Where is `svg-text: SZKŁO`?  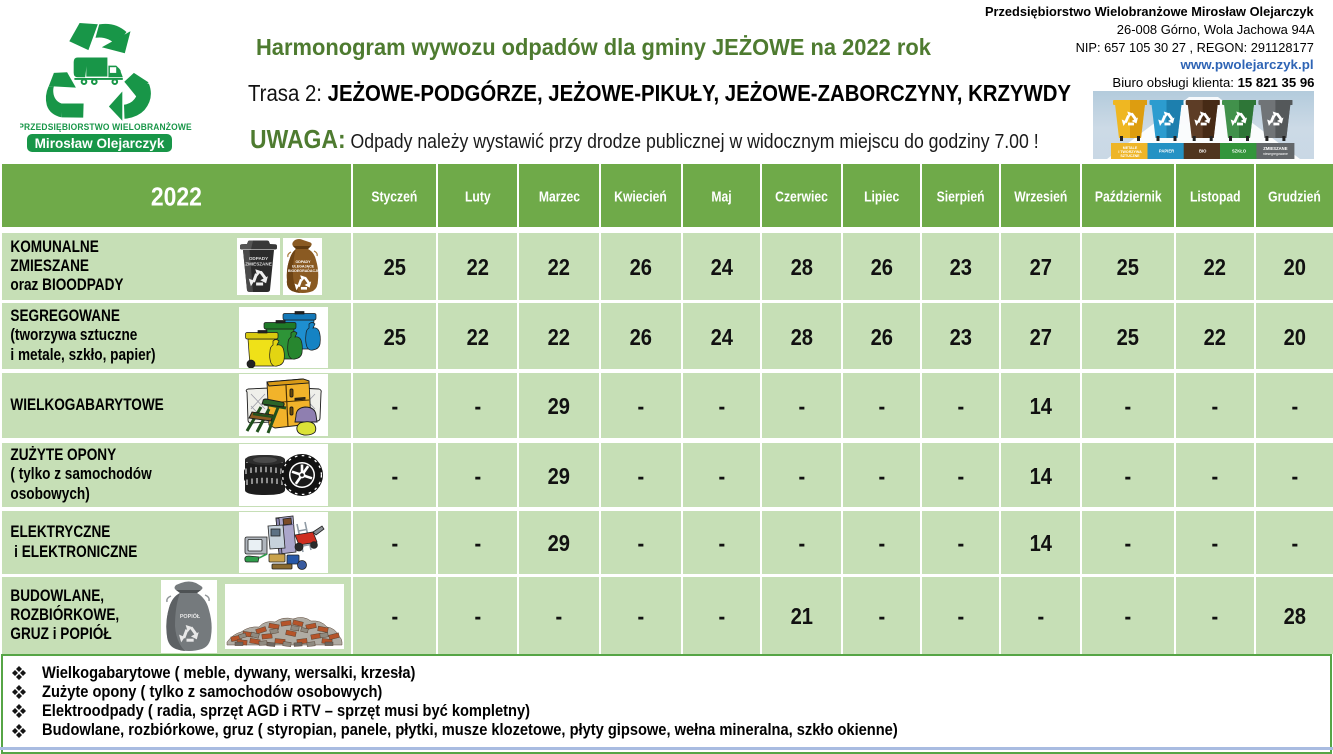
svg-text: SZKŁO is located at coordinates (1239, 151).